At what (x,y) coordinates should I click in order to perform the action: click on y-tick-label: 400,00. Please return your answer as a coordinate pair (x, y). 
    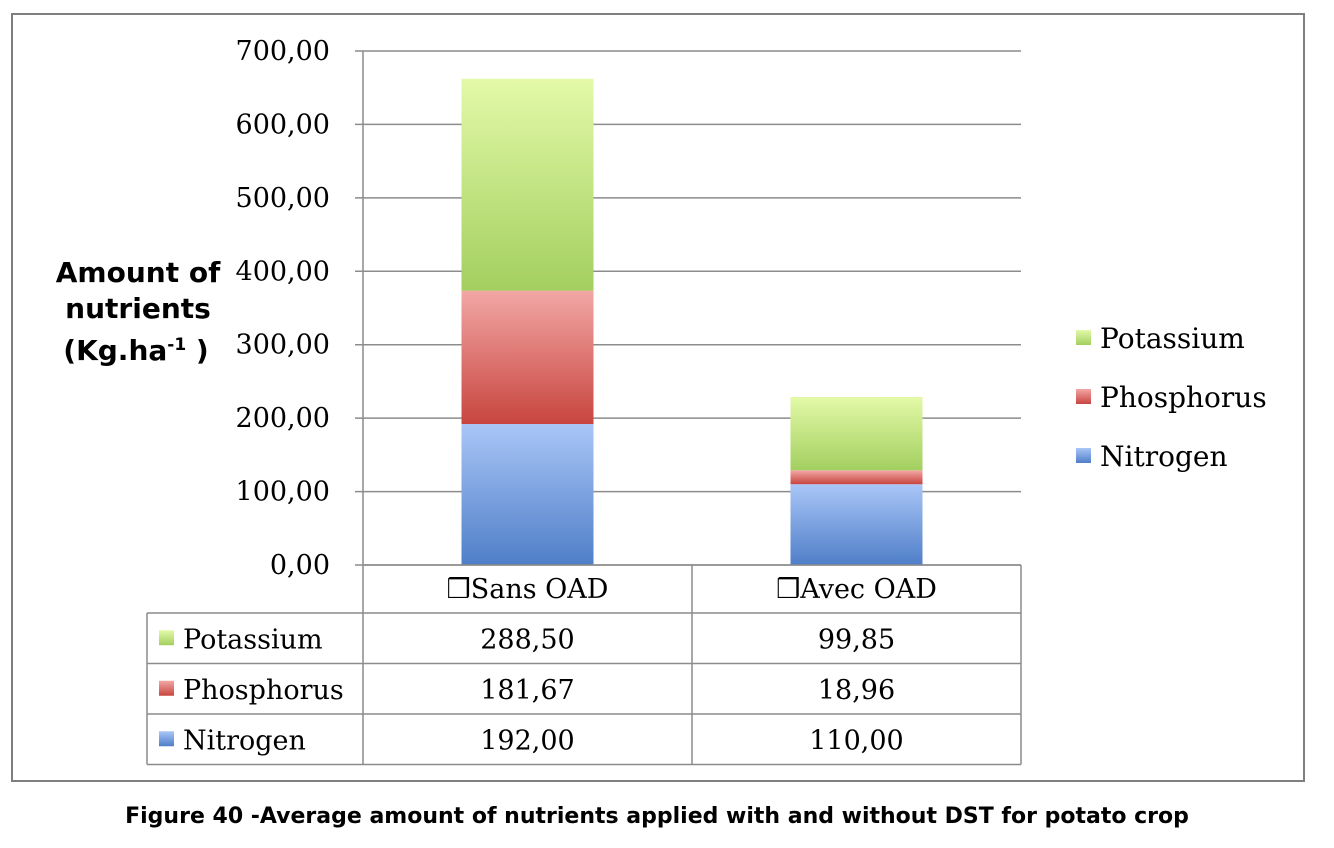
    Looking at the image, I should click on (283, 271).